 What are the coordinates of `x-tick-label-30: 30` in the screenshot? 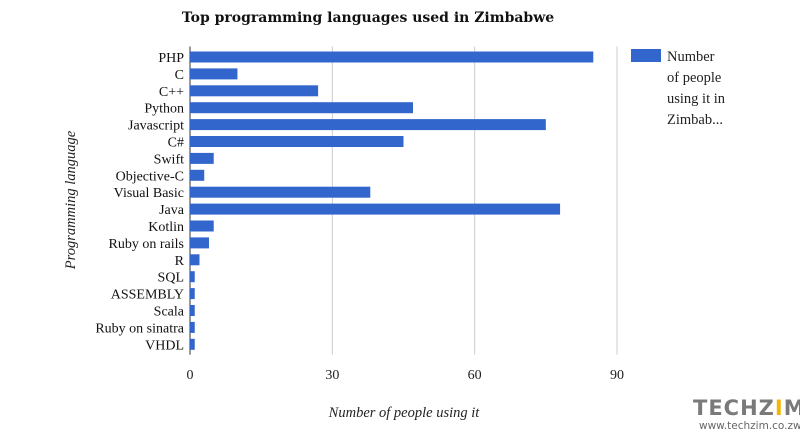 It's located at (332, 375).